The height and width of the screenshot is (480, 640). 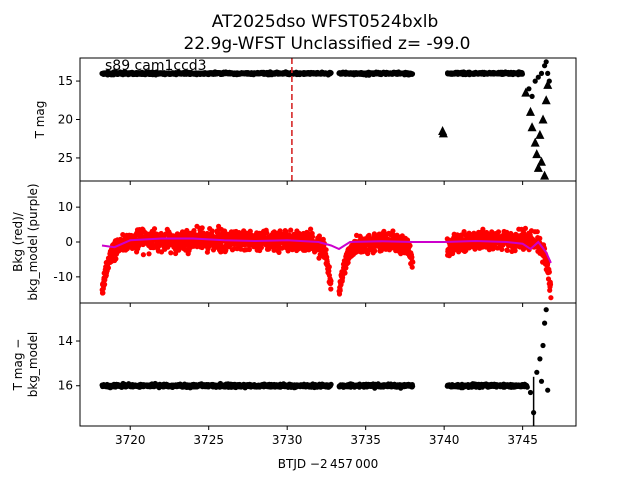 What do you see at coordinates (25, 365) in the screenshot?
I see `y-axis-label: T mag −bkg_model` at bounding box center [25, 365].